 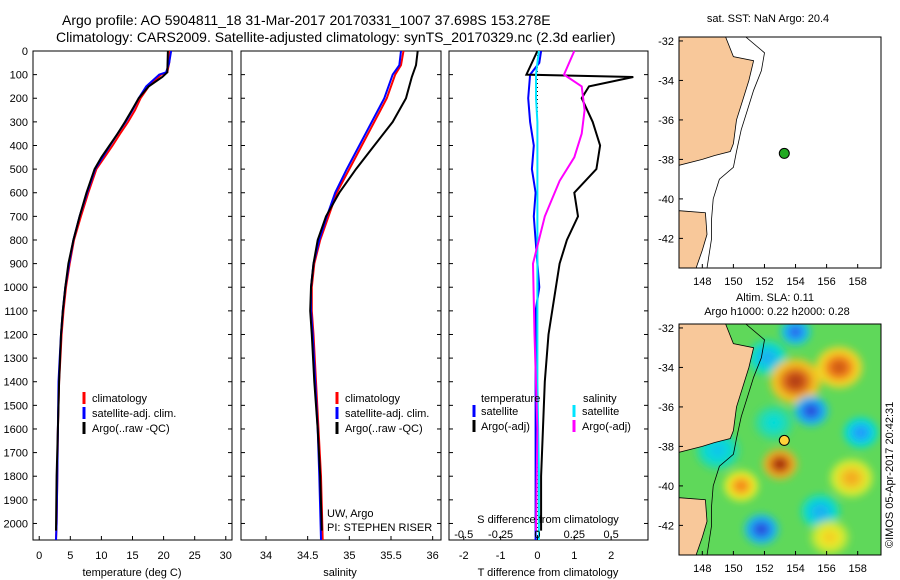 What do you see at coordinates (666, 42) in the screenshot?
I see `sst-lat-label: -32` at bounding box center [666, 42].